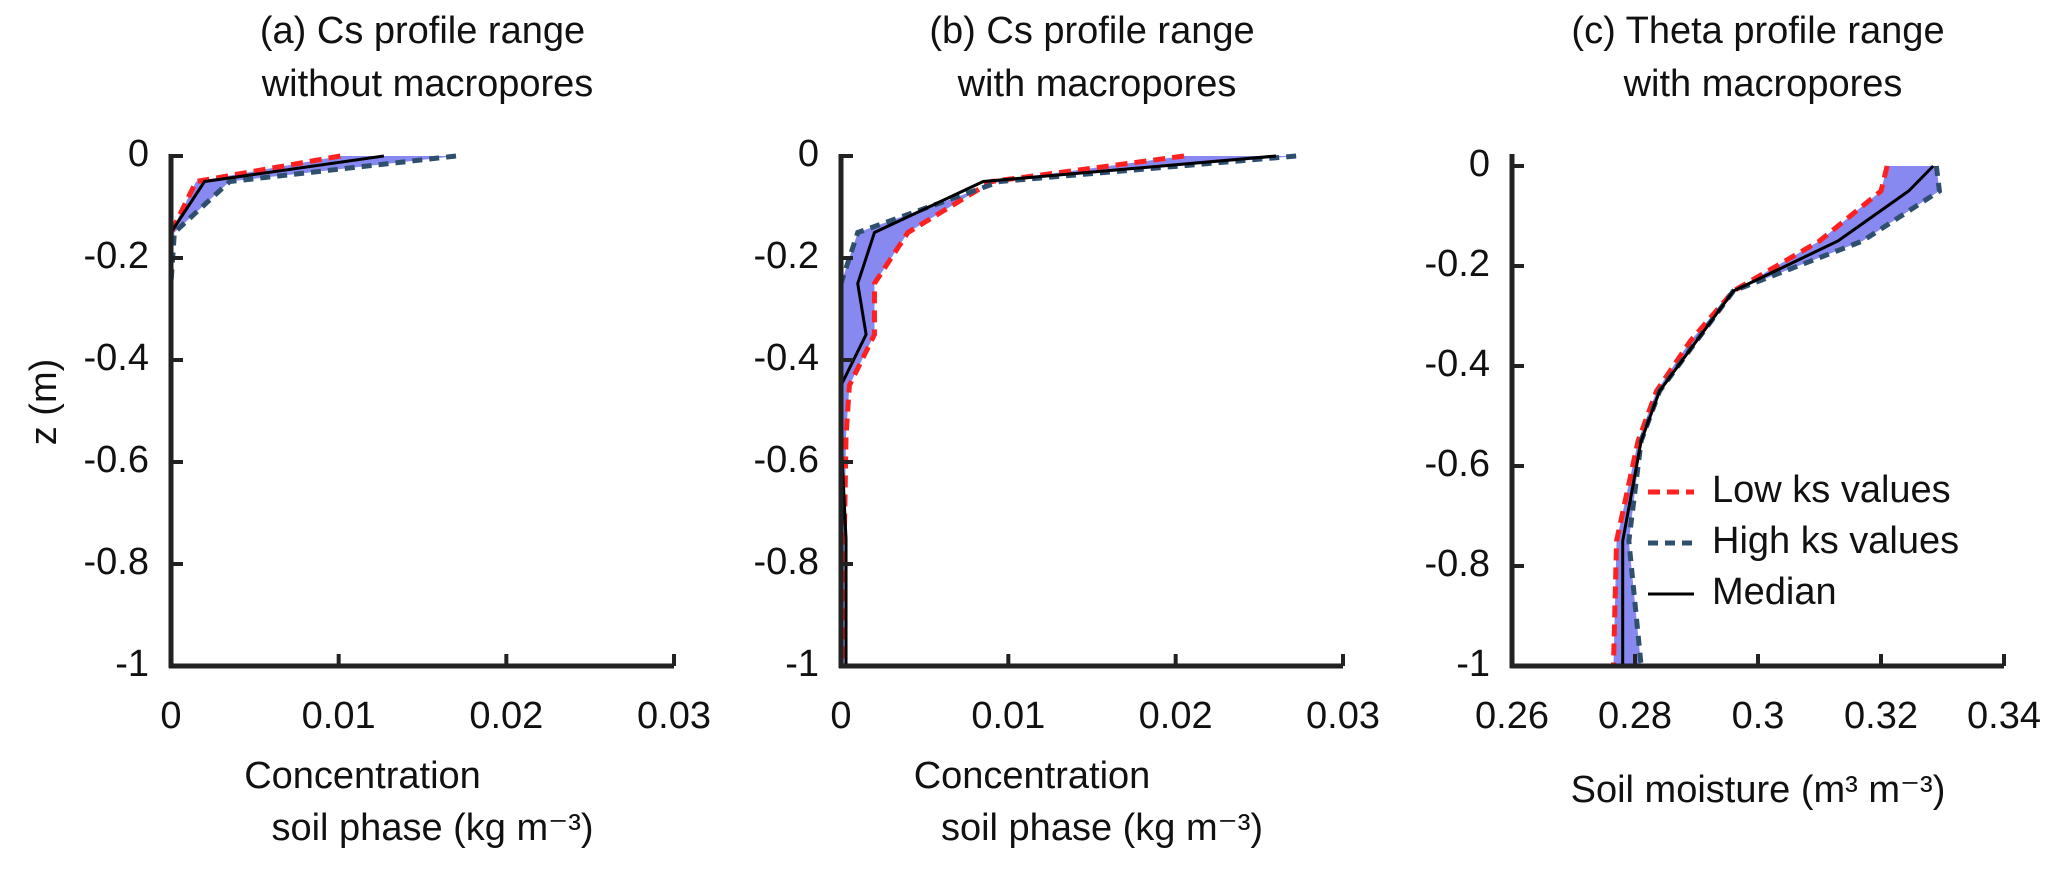 Image resolution: width=2067 pixels, height=872 pixels. I want to click on legend-label: High ks values, so click(1835, 541).